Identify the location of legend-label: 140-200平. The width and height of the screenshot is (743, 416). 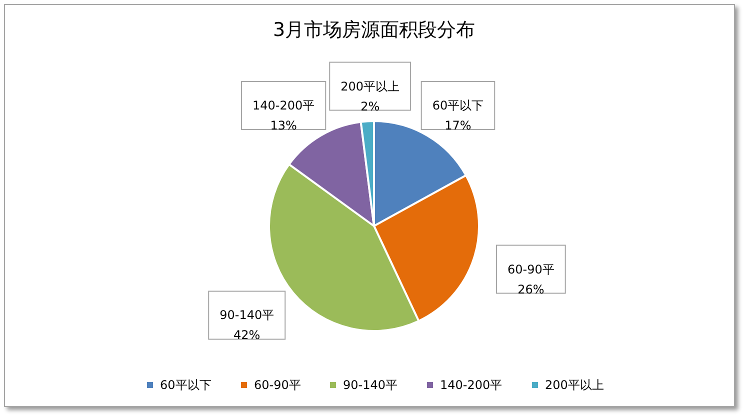
(471, 385).